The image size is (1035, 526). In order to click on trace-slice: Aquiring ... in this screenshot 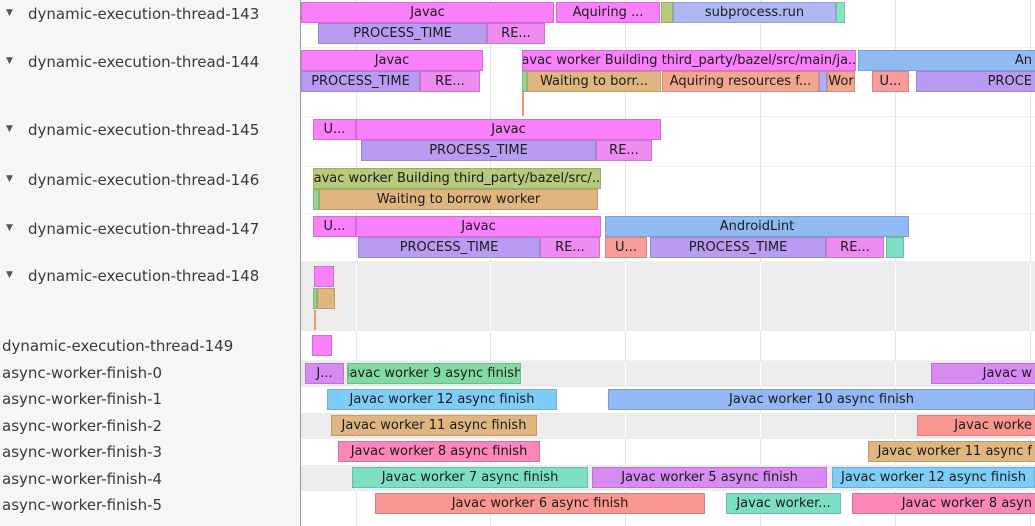, I will do `click(608, 12)`.